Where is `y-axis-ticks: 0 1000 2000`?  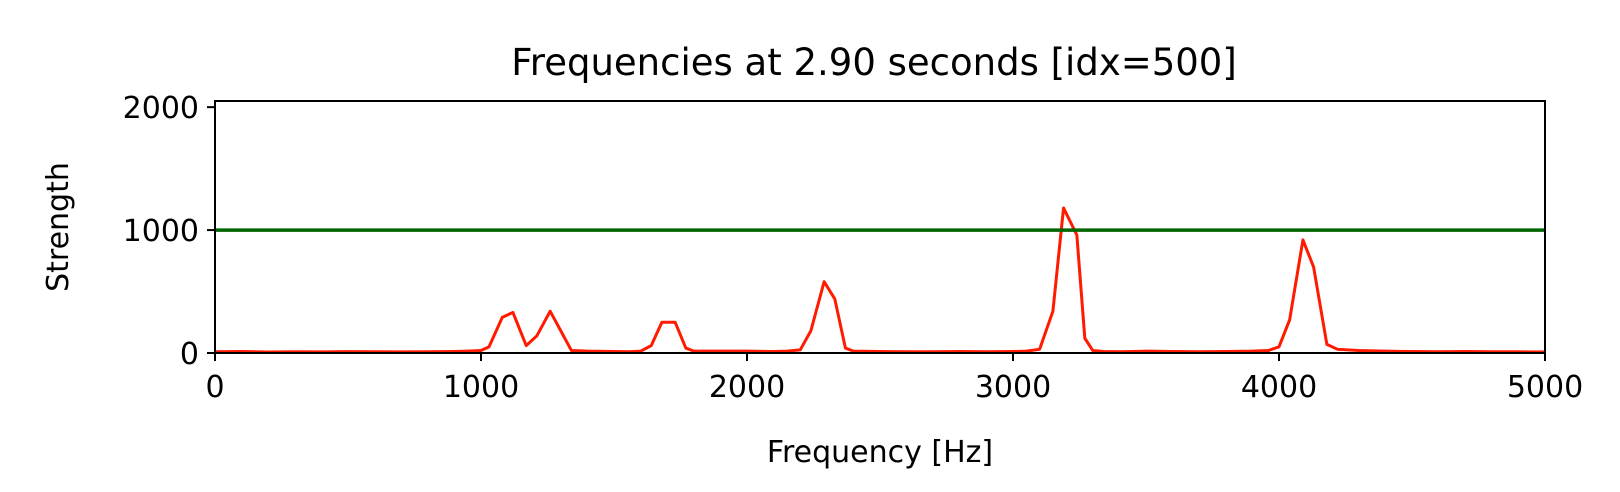
y-axis-ticks: 0 1000 2000 is located at coordinates (169, 231).